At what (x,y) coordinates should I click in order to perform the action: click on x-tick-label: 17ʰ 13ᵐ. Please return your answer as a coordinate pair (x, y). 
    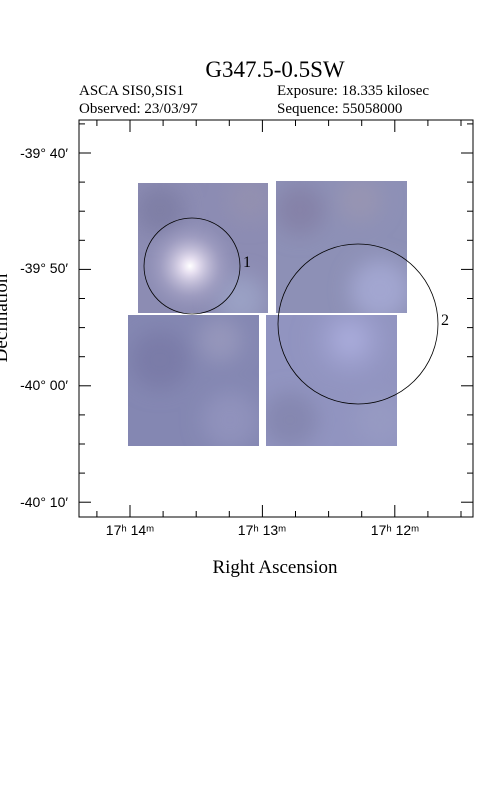
    Looking at the image, I should click on (262, 530).